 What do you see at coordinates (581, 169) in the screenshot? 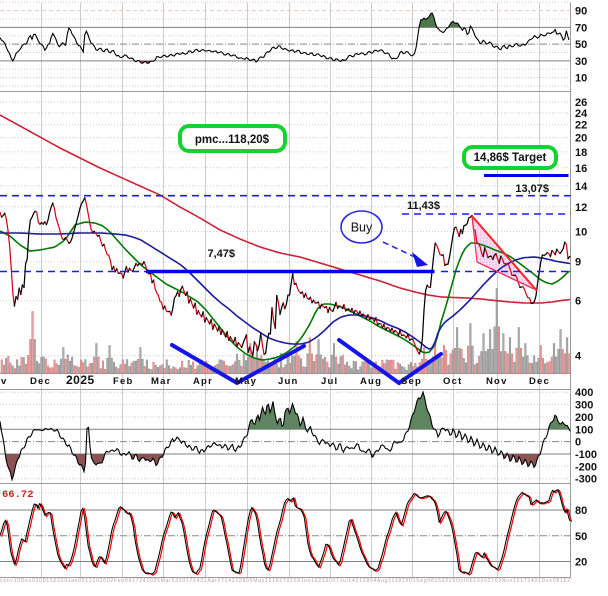
I see `svg-text: 16` at bounding box center [581, 169].